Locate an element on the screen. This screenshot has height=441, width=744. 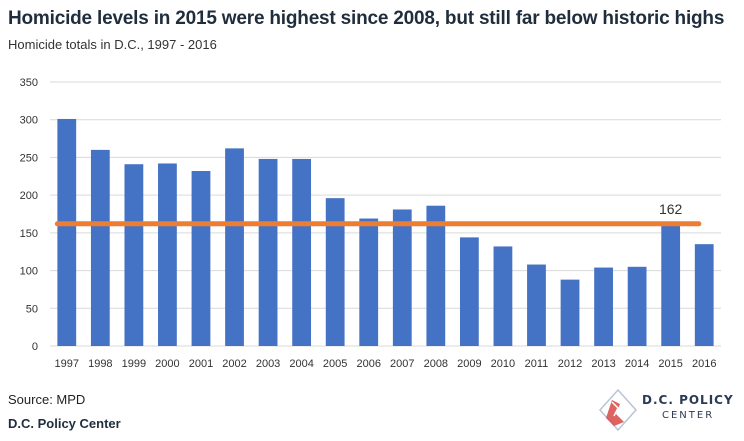
bar-2014 is located at coordinates (637, 306).